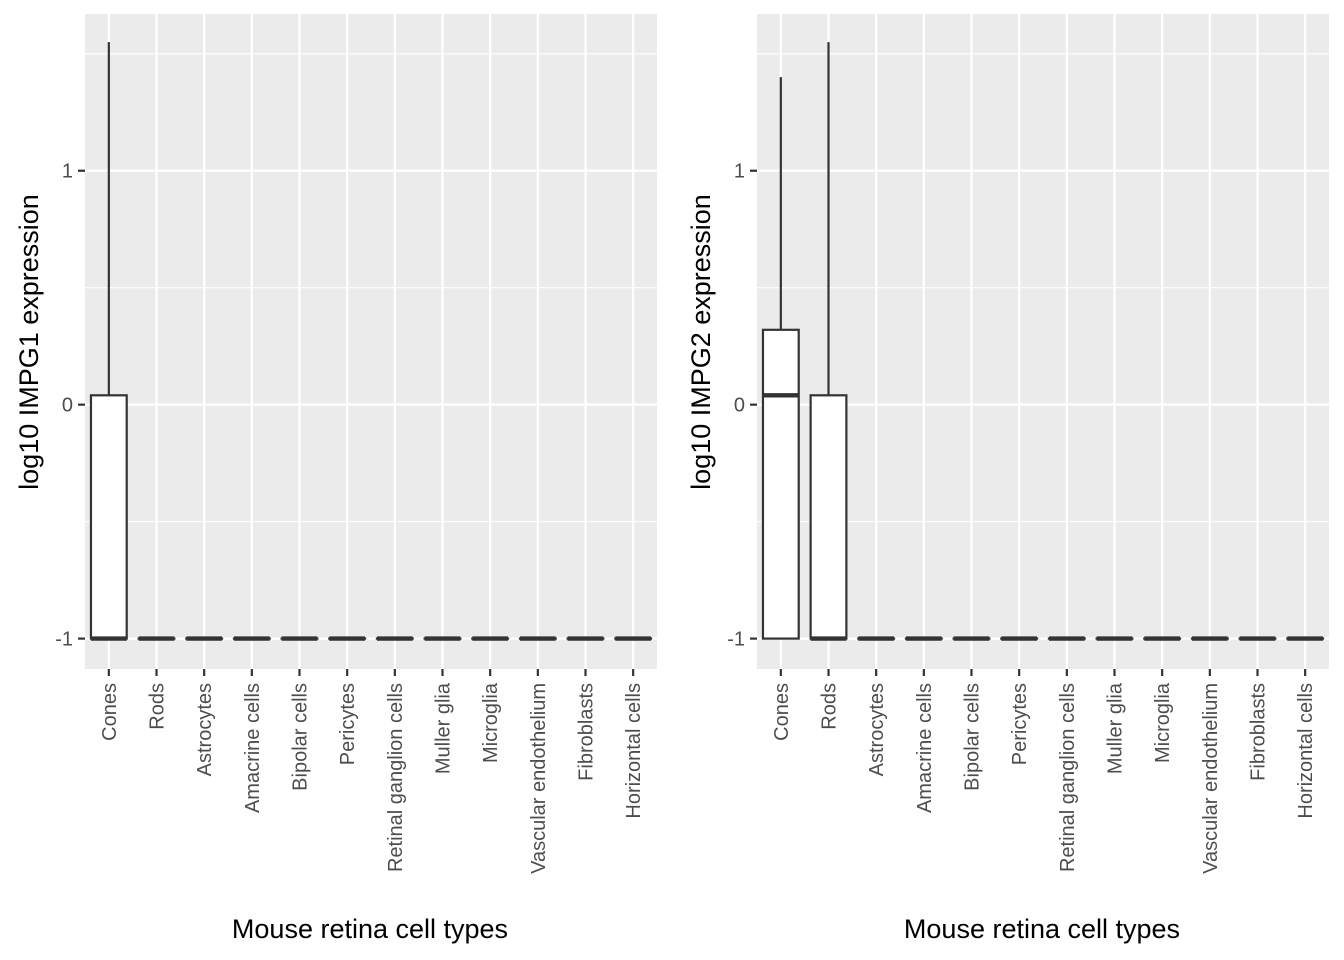  I want to click on box-rods, so click(828, 341).